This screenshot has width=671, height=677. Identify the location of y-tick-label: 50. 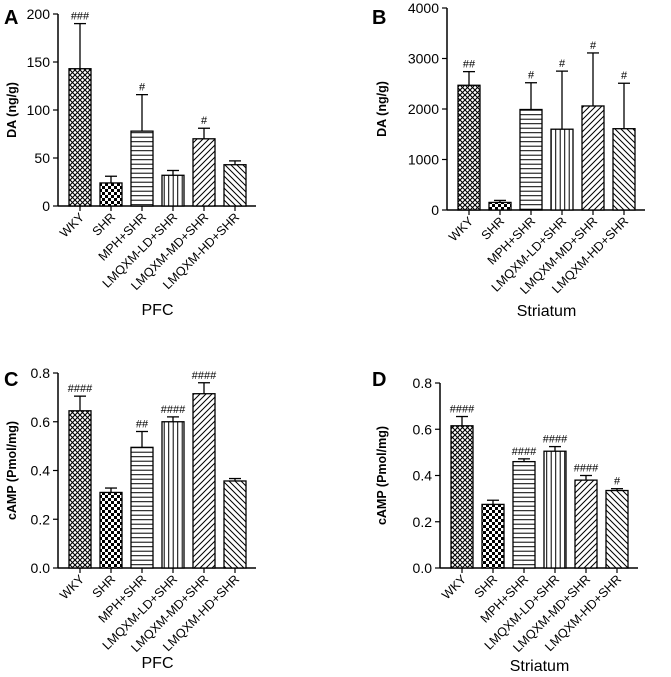
(42, 158).